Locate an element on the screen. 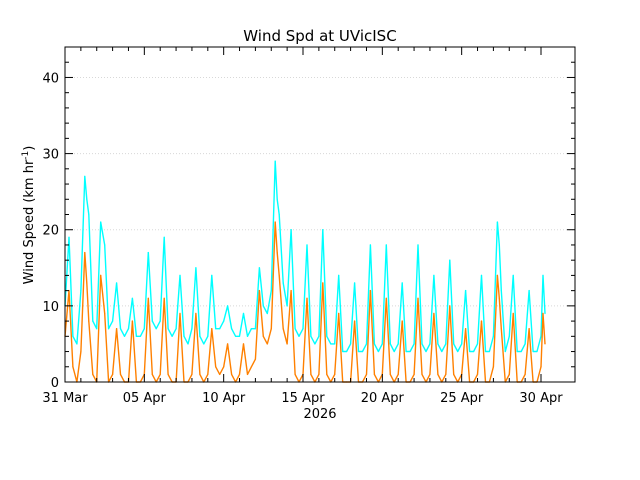  y-tick-label: 40 is located at coordinates (50, 78).